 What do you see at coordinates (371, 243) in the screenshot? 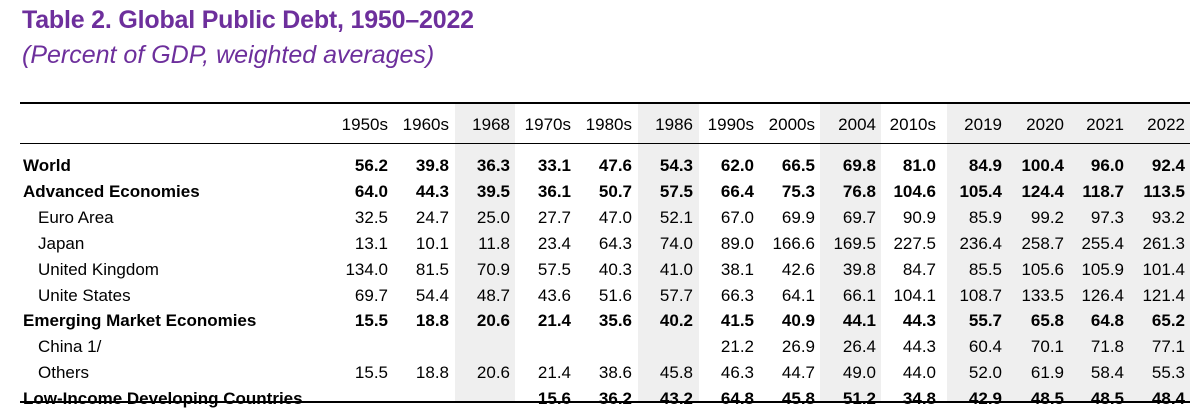
I see `value-cell: 13.1` at bounding box center [371, 243].